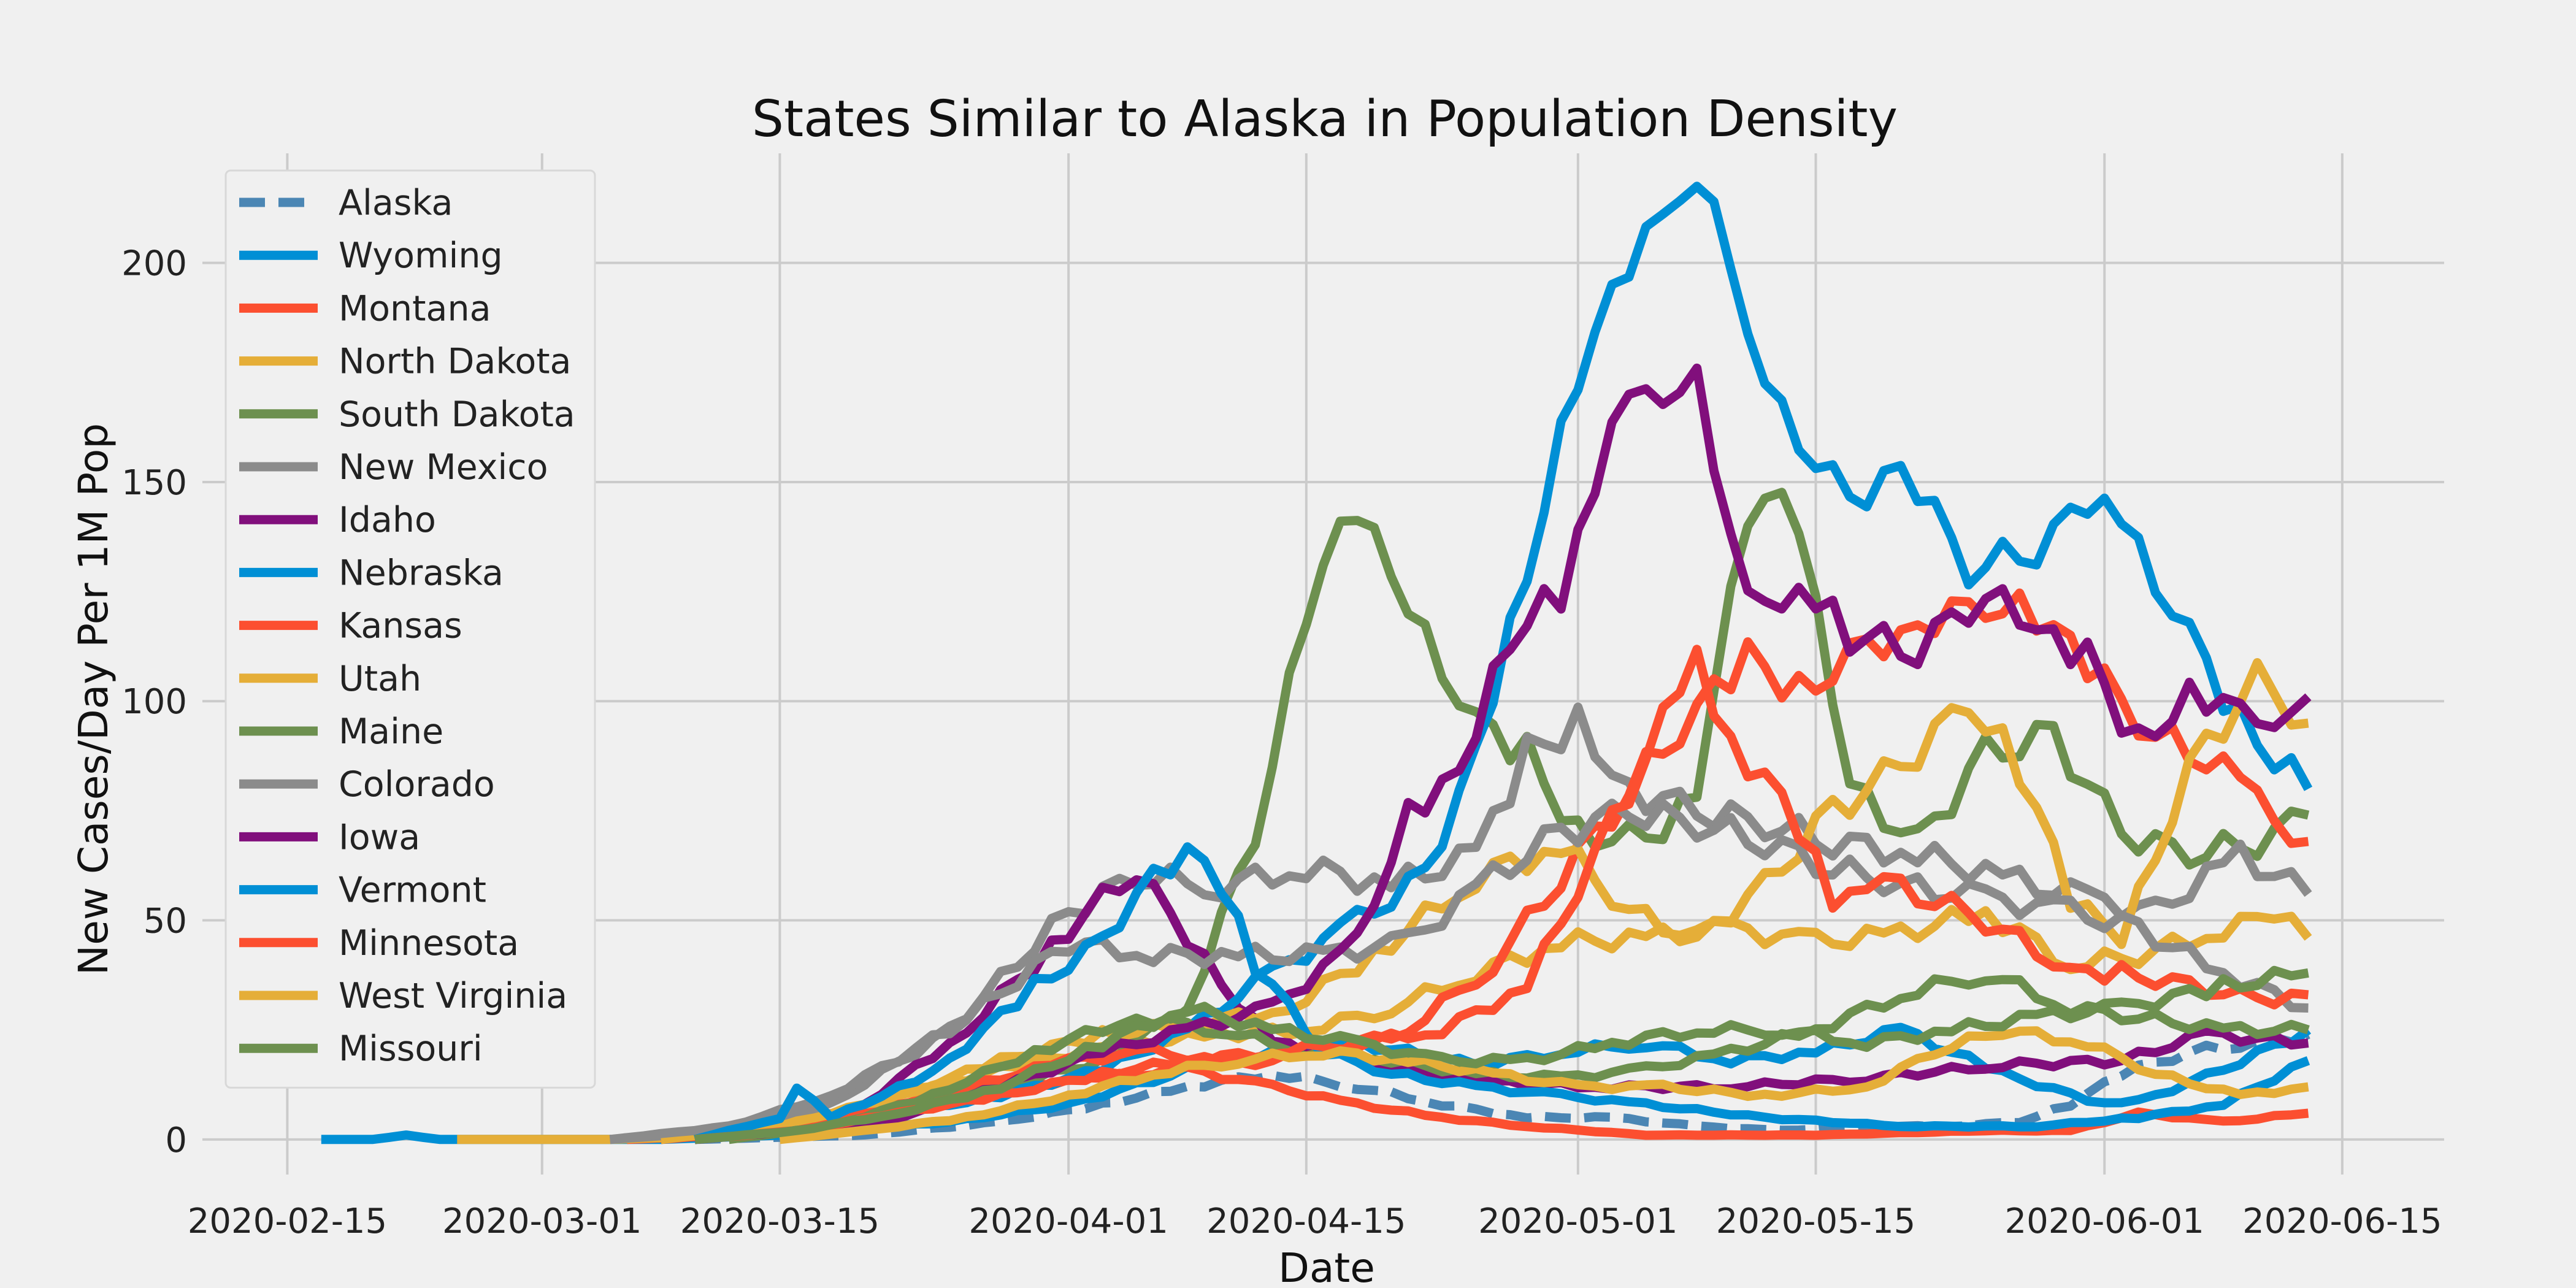 The image size is (2576, 1288). I want to click on legend-label: South Dakota, so click(457, 414).